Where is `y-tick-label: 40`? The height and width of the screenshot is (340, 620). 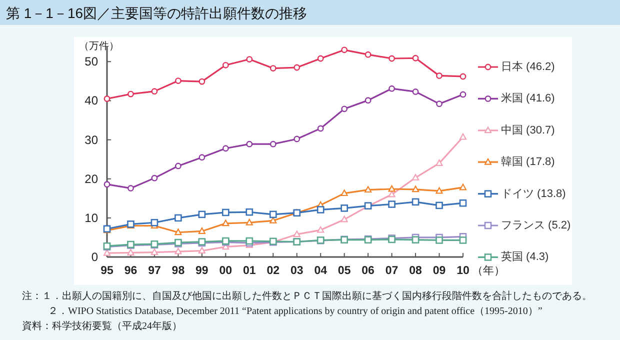
y-tick-label: 40 is located at coordinates (91, 101).